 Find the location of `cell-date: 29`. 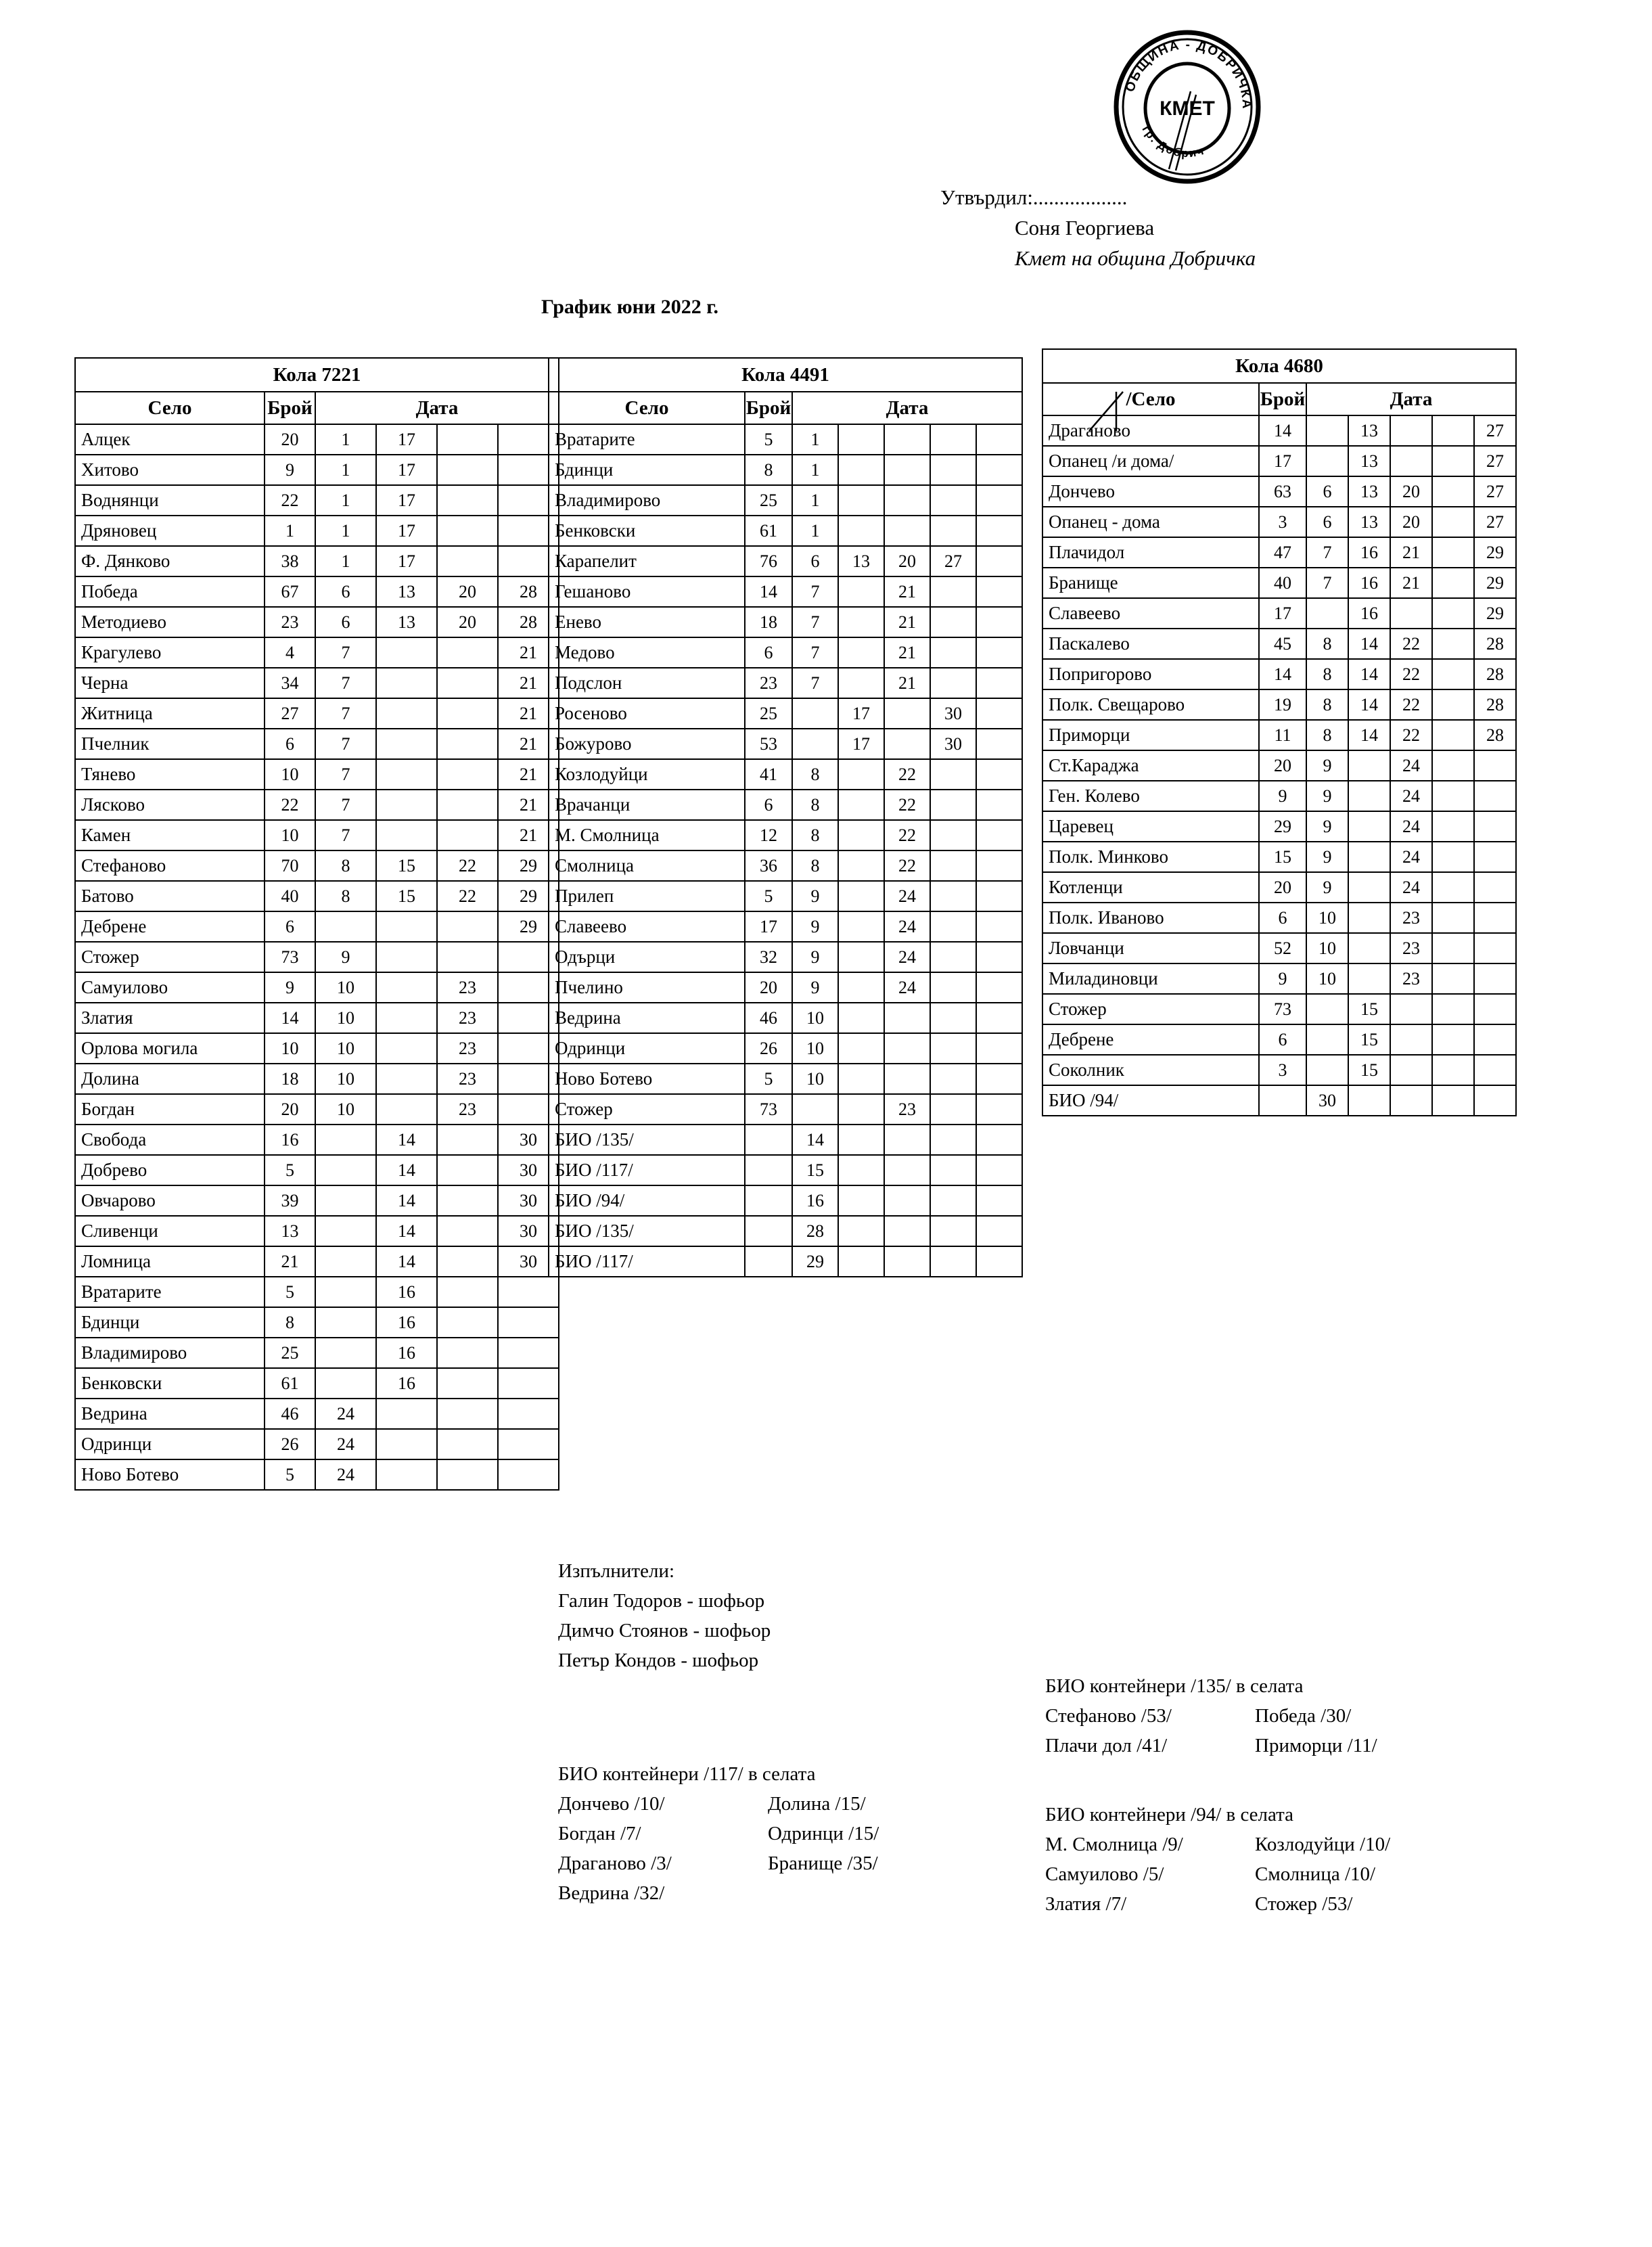

cell-date: 29 is located at coordinates (1495, 552).